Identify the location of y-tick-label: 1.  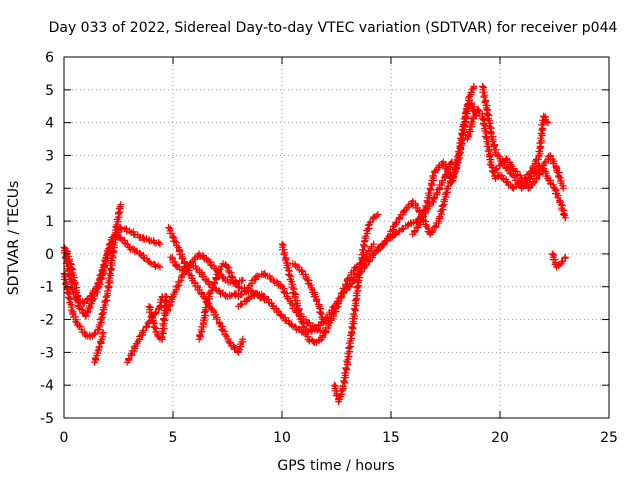
(49, 222).